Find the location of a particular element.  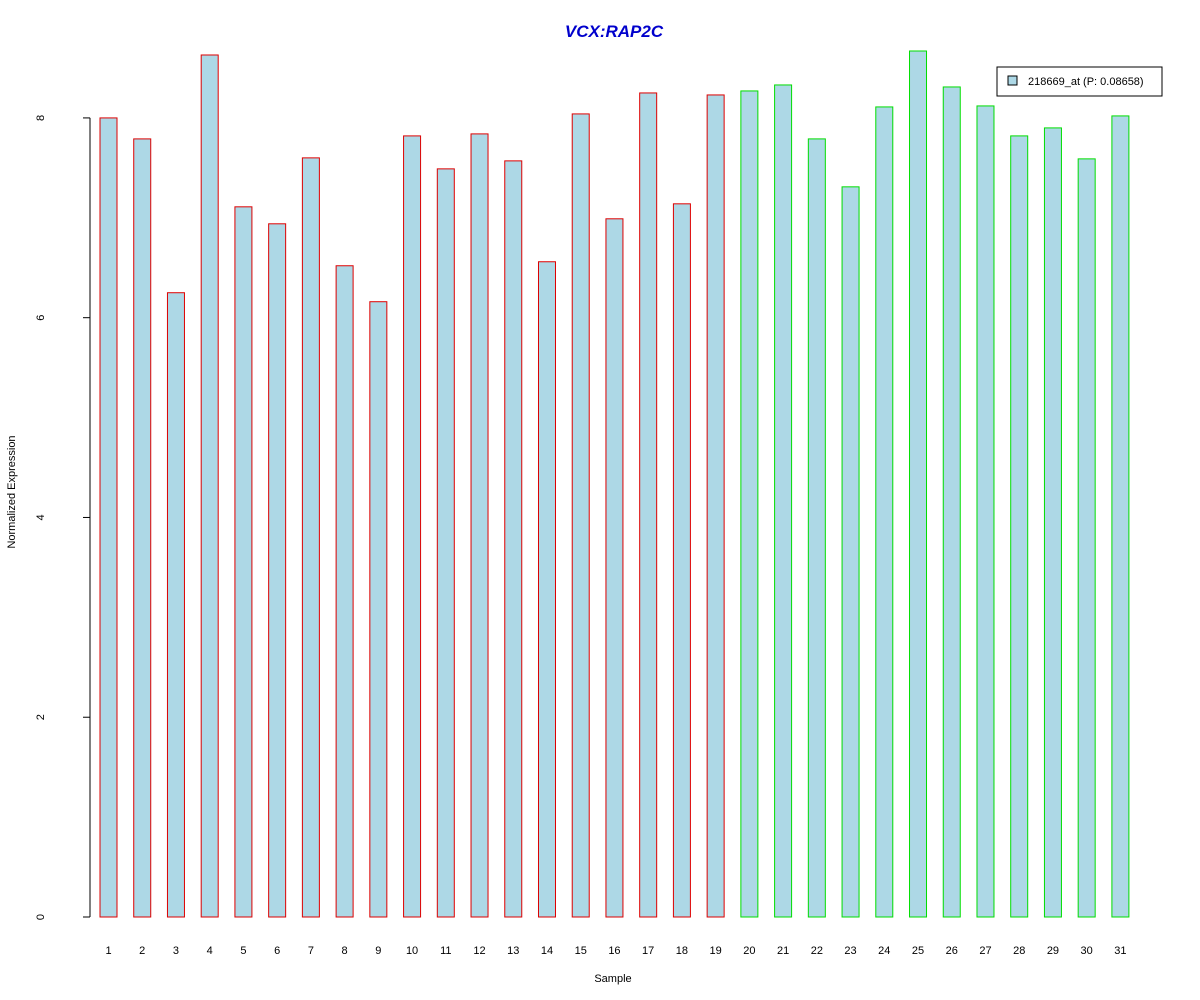

x-tick-label: 9 is located at coordinates (378, 951).